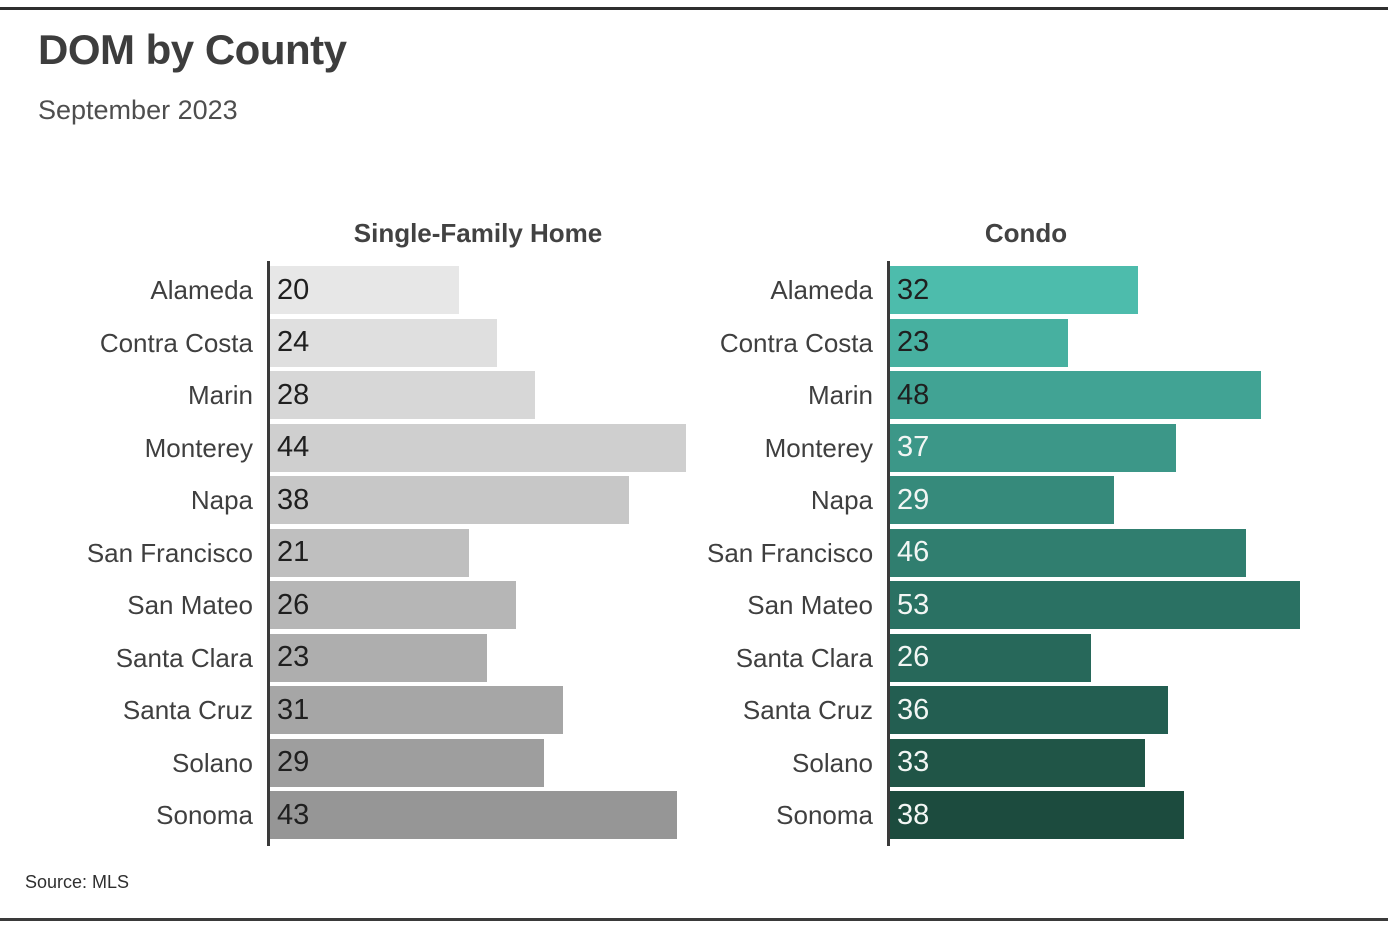 The width and height of the screenshot is (1388, 934). What do you see at coordinates (810, 605) in the screenshot?
I see `category-label: San Mateo` at bounding box center [810, 605].